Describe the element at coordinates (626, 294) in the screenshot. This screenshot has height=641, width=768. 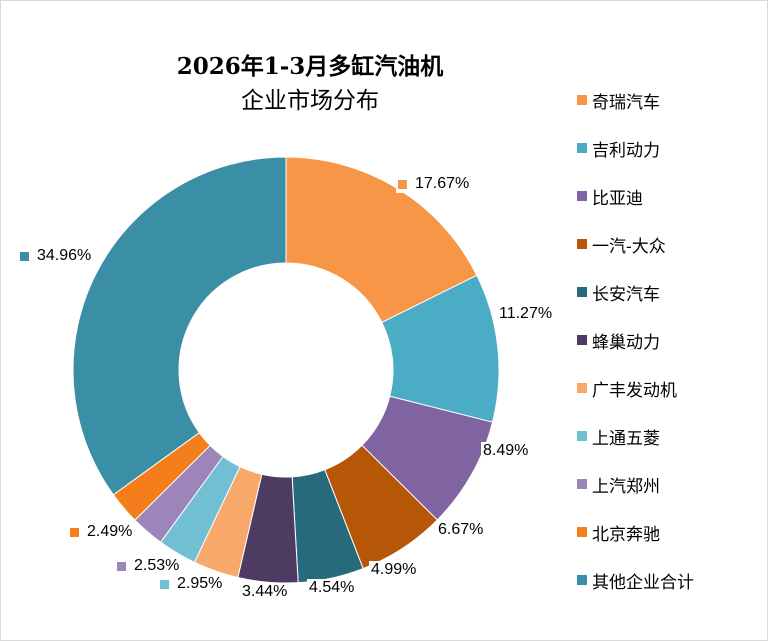
I see `legend-label: 长安汽车` at that location.